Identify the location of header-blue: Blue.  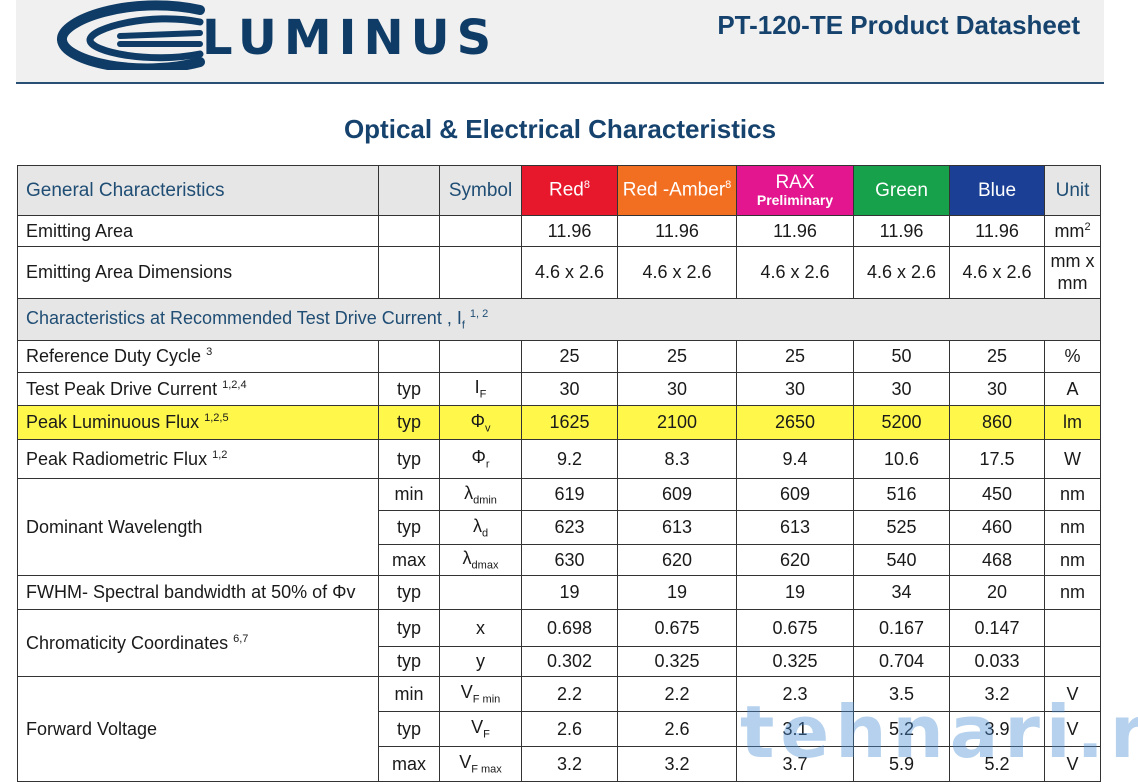
(997, 190).